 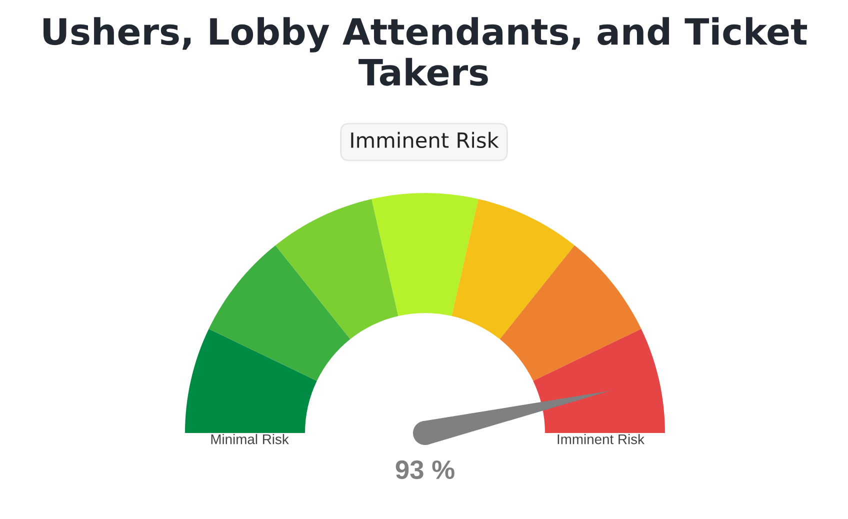 I want to click on chart-subtitle: Imminent Risk, so click(x=425, y=140).